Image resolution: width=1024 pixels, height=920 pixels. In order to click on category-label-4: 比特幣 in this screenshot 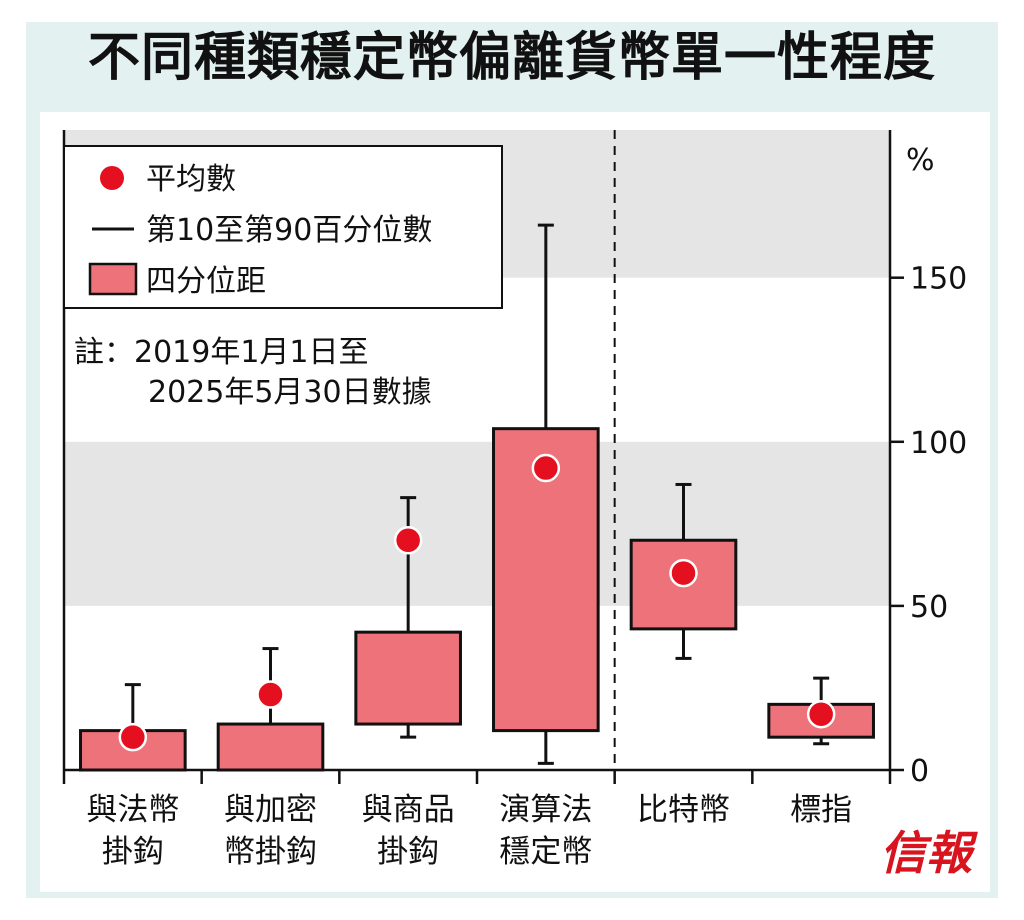, I will do `click(683, 810)`.